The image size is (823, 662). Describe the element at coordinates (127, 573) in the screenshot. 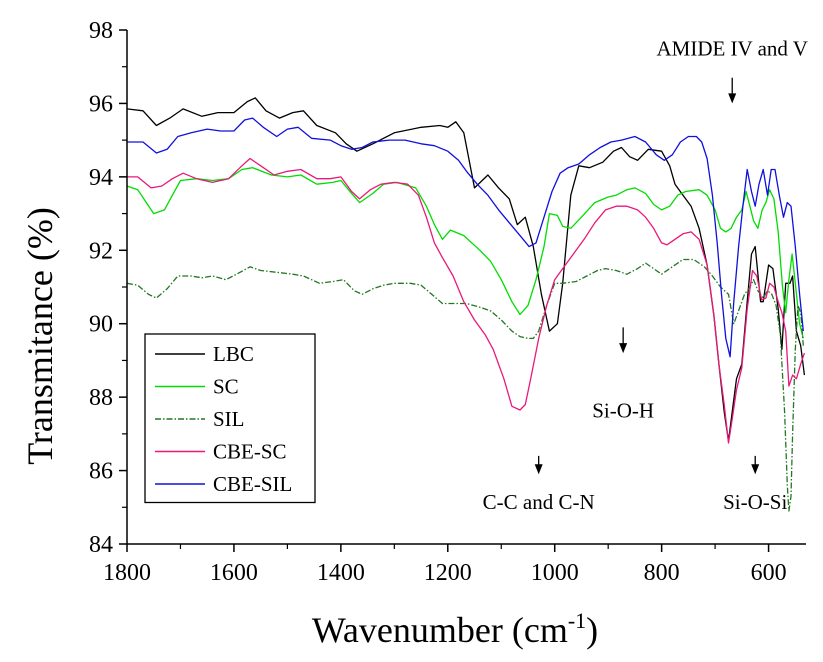

I see `x-tick-label: 1800` at that location.